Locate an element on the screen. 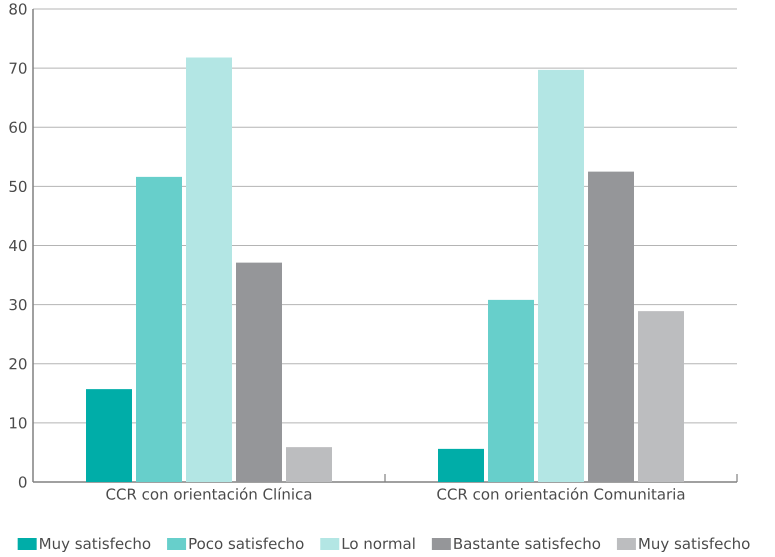  y-tick-label: 70 is located at coordinates (18, 68).